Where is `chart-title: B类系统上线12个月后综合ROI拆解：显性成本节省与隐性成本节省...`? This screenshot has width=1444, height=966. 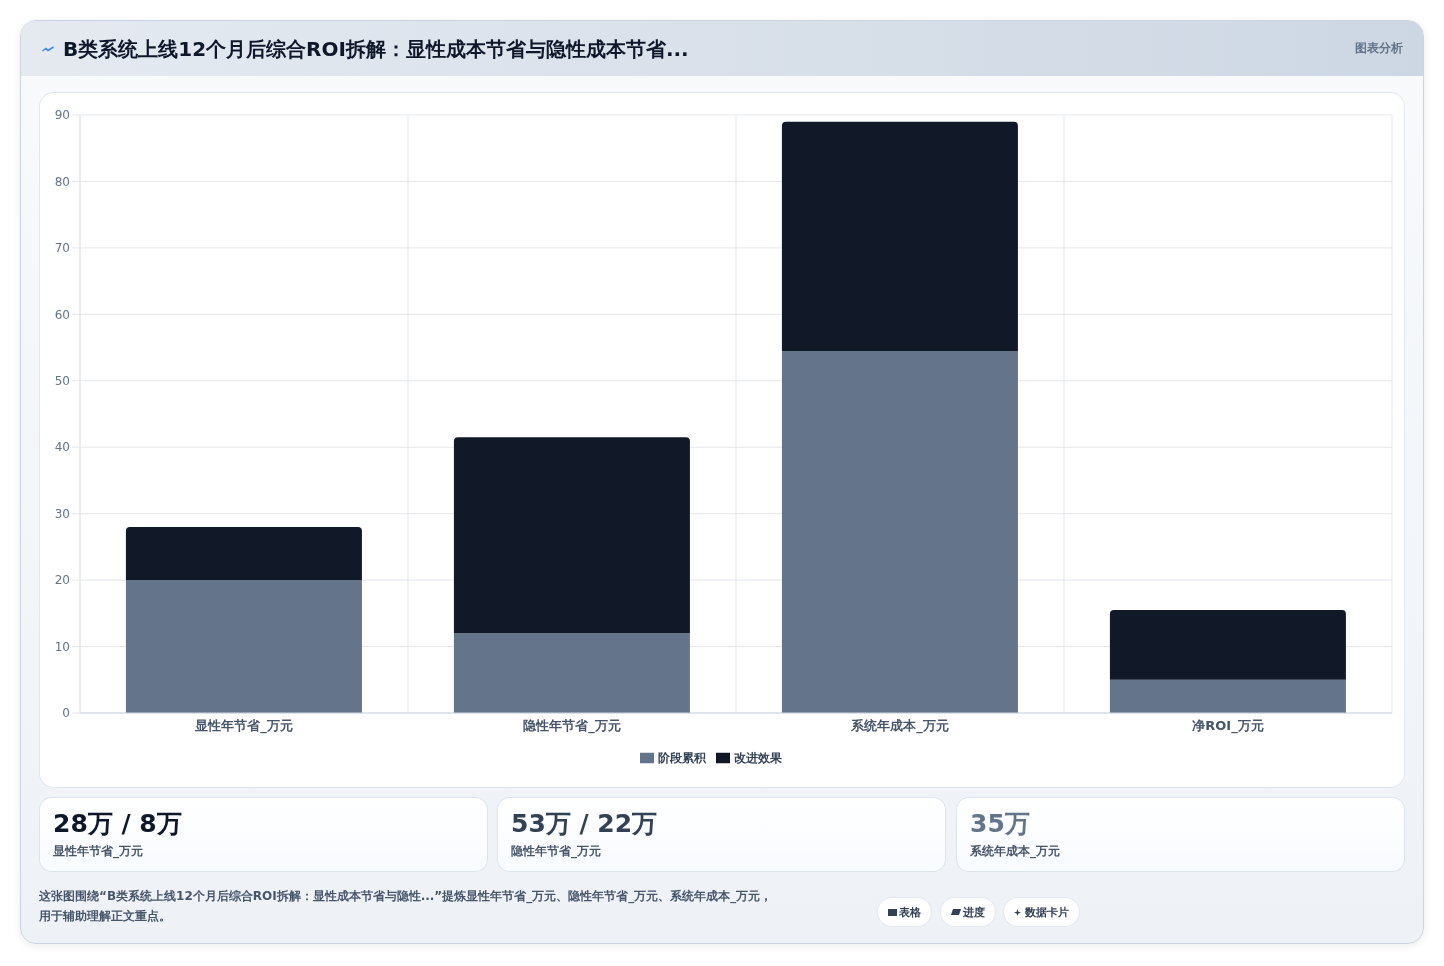 chart-title: B类系统上线12个月后综合ROI拆解：显性成本节省与隐性成本节省... is located at coordinates (376, 49).